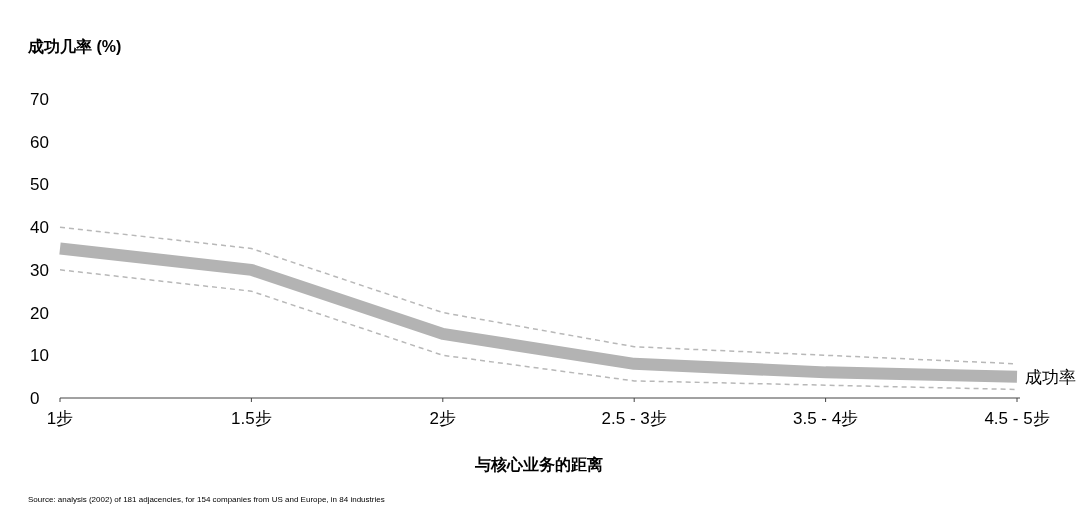 This screenshot has height=507, width=1080. Describe the element at coordinates (826, 418) in the screenshot. I see `xtick: 3.5 - 4步` at that location.